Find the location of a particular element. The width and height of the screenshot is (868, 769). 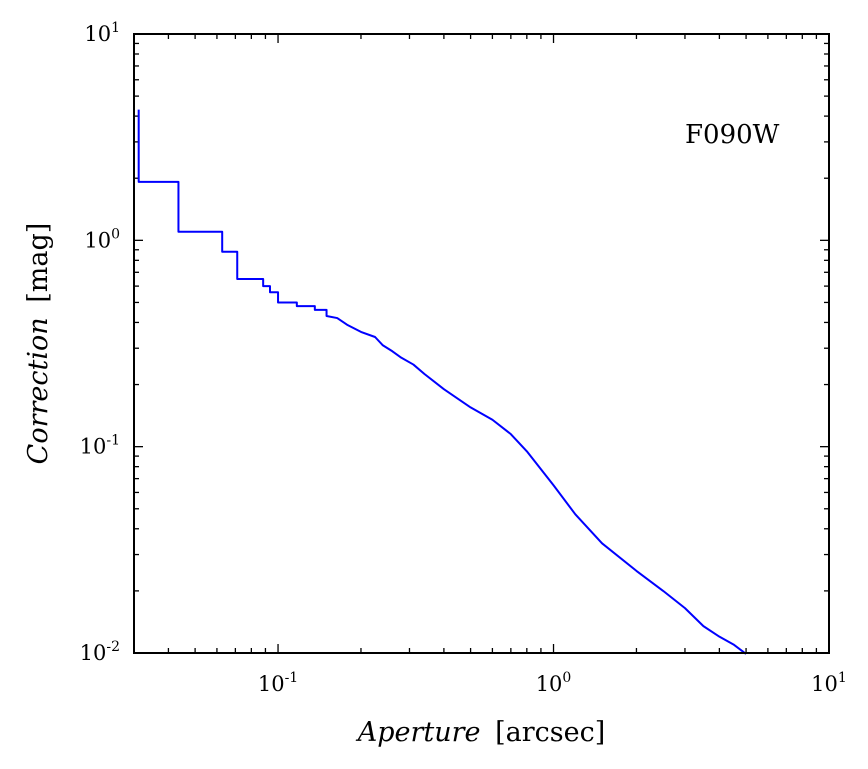

y-tick-label: 10⁻¹ is located at coordinates (100, 446).